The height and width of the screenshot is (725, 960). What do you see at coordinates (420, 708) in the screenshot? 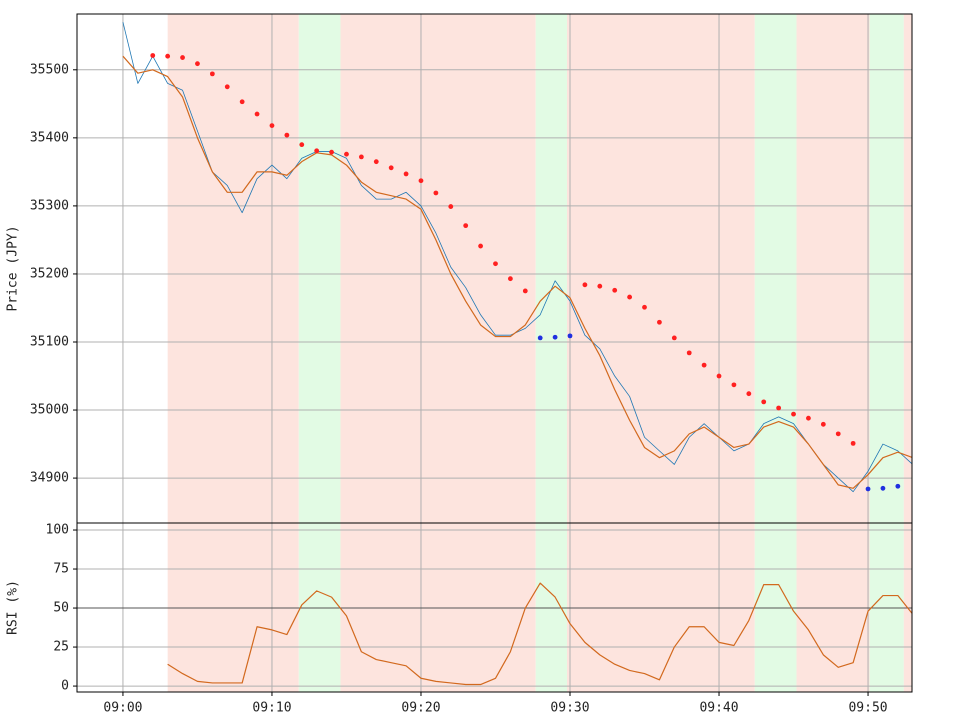
I see `x-tick-label: 09:20` at bounding box center [420, 708].